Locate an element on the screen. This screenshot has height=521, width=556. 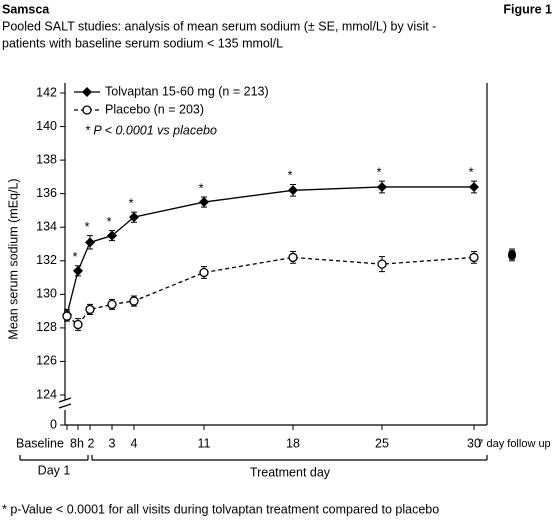
y-tick-label: 134 is located at coordinates (46, 227).